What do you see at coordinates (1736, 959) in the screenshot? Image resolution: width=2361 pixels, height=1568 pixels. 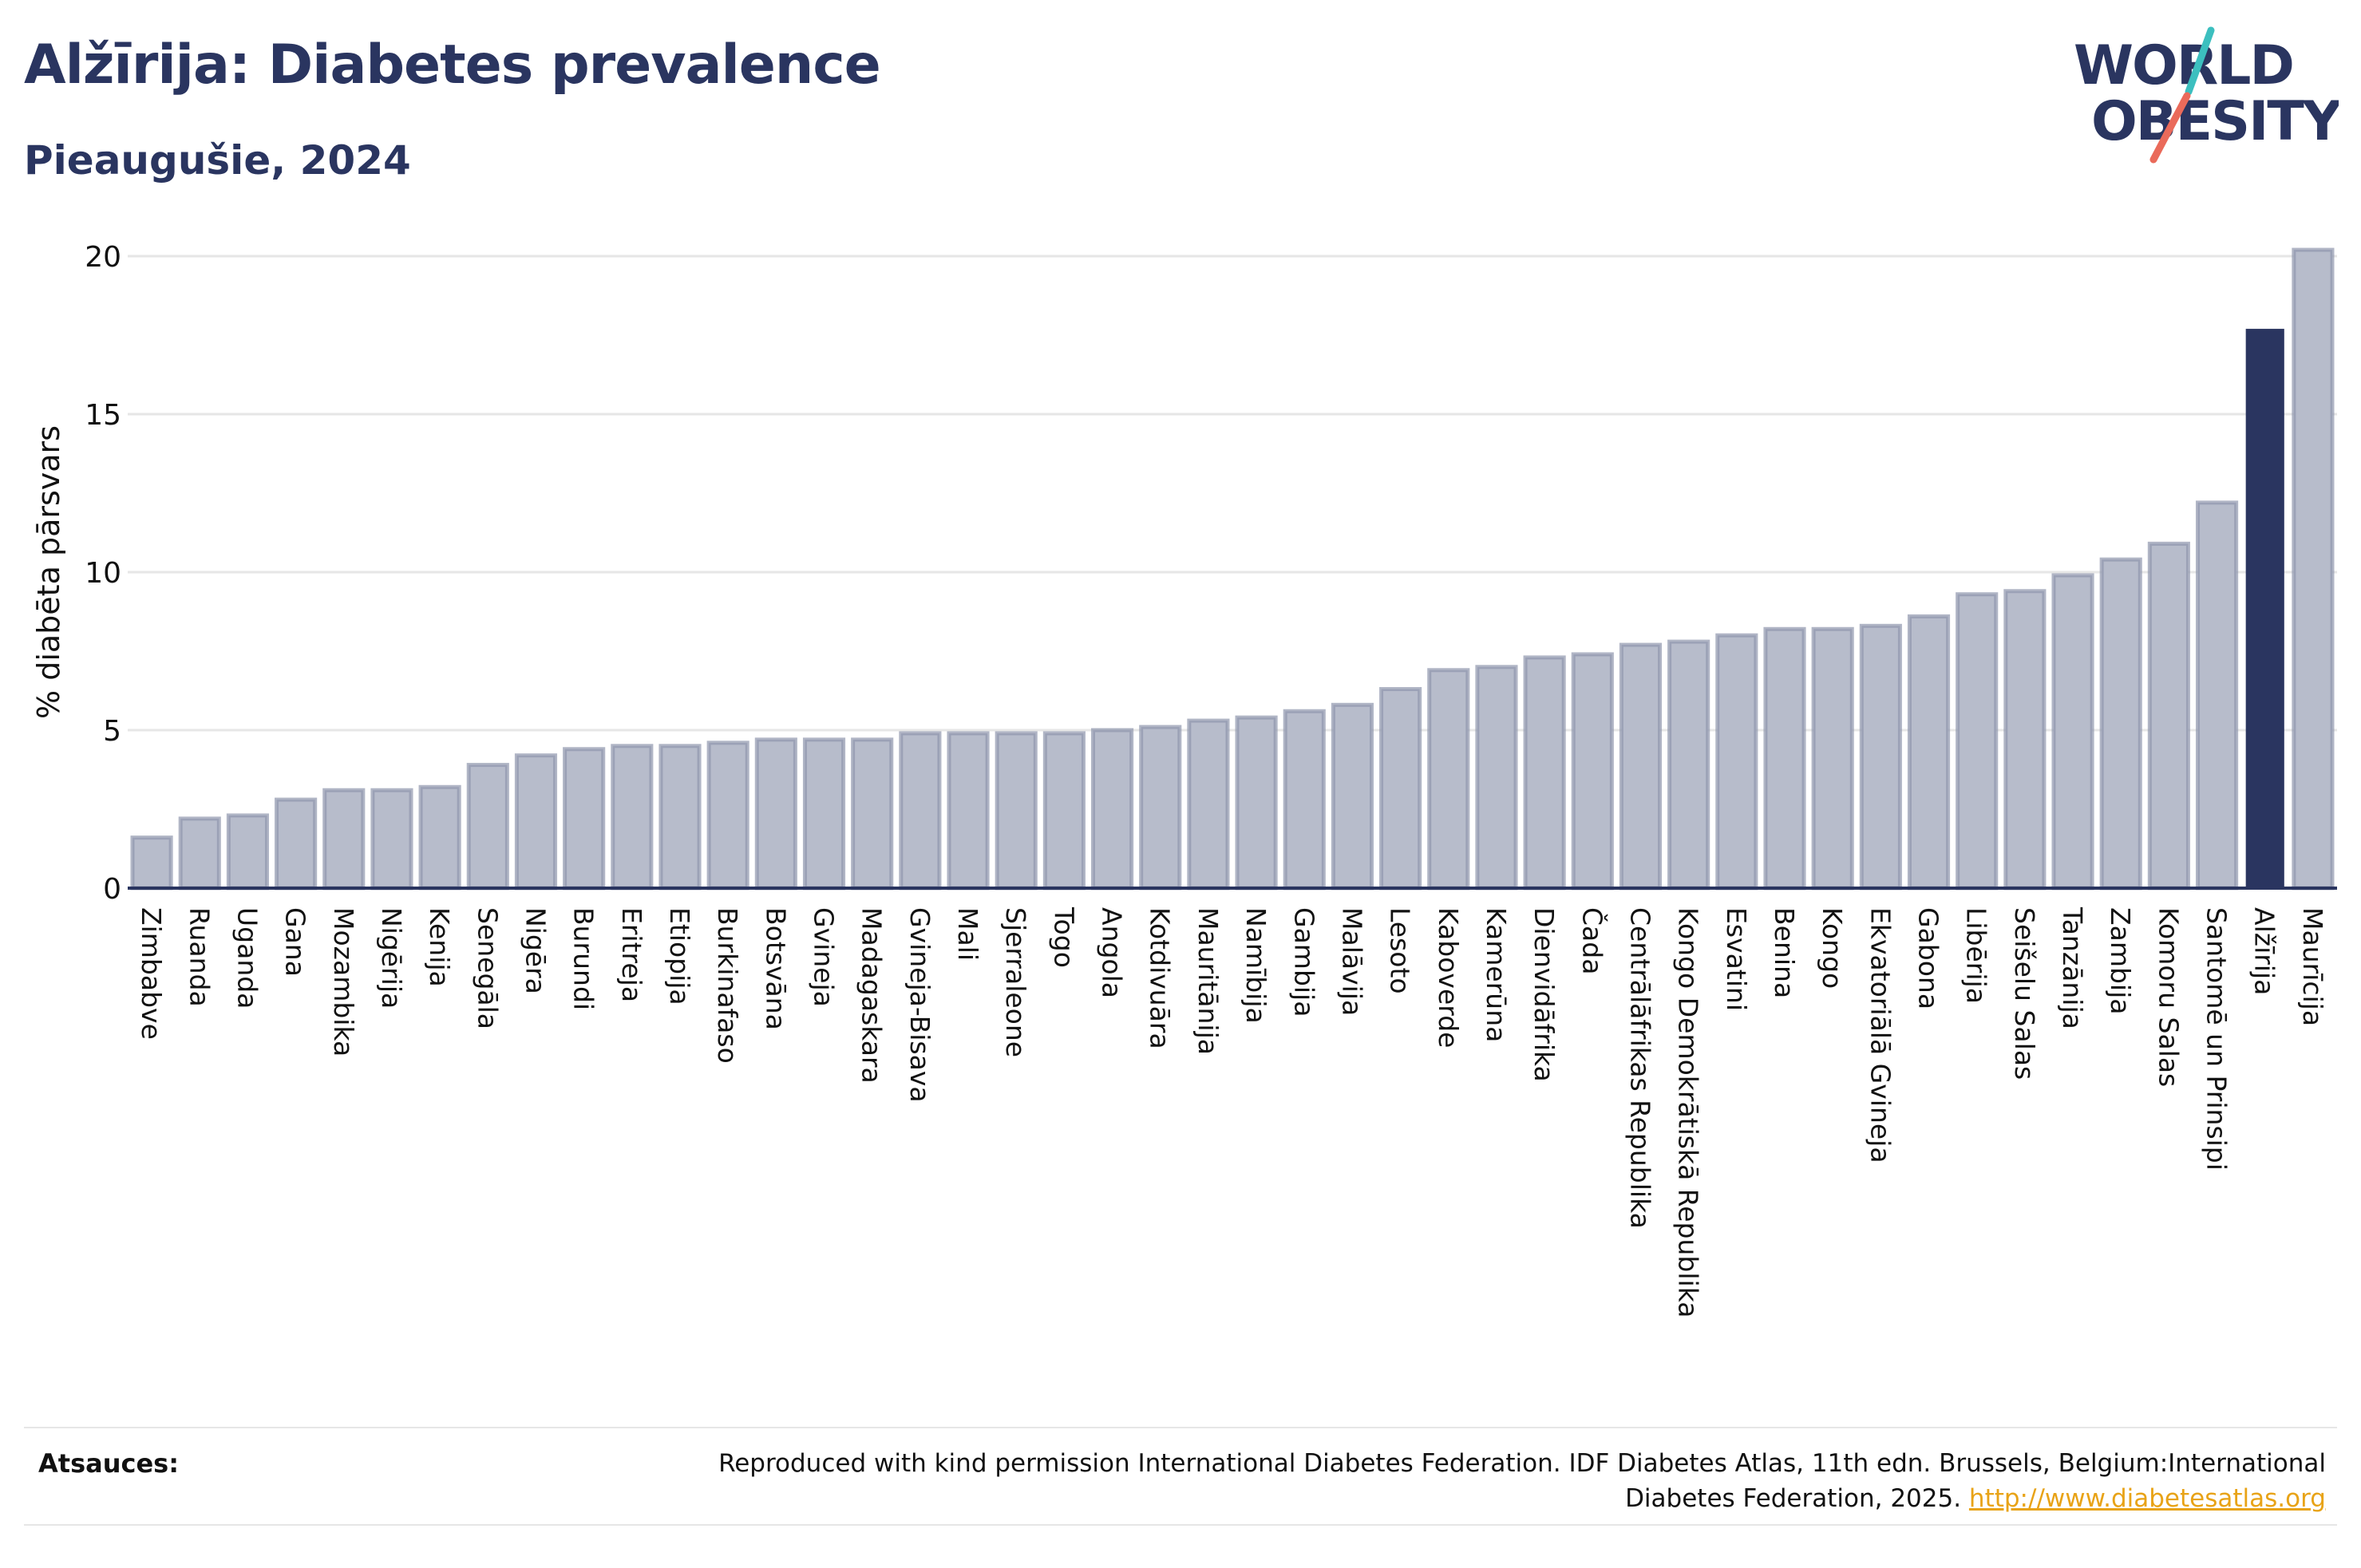 I see `x-tick-label: Esvatini` at bounding box center [1736, 959].